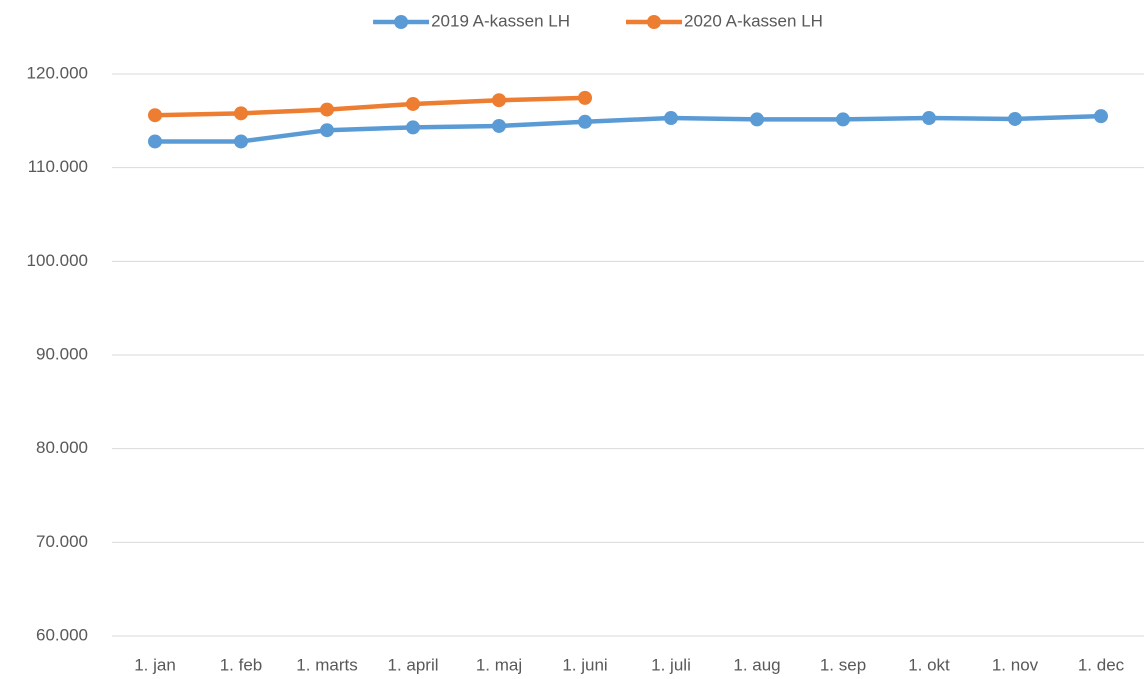 This screenshot has height=679, width=1144. Describe the element at coordinates (62, 634) in the screenshot. I see `y-tick-label: 60.000` at that location.